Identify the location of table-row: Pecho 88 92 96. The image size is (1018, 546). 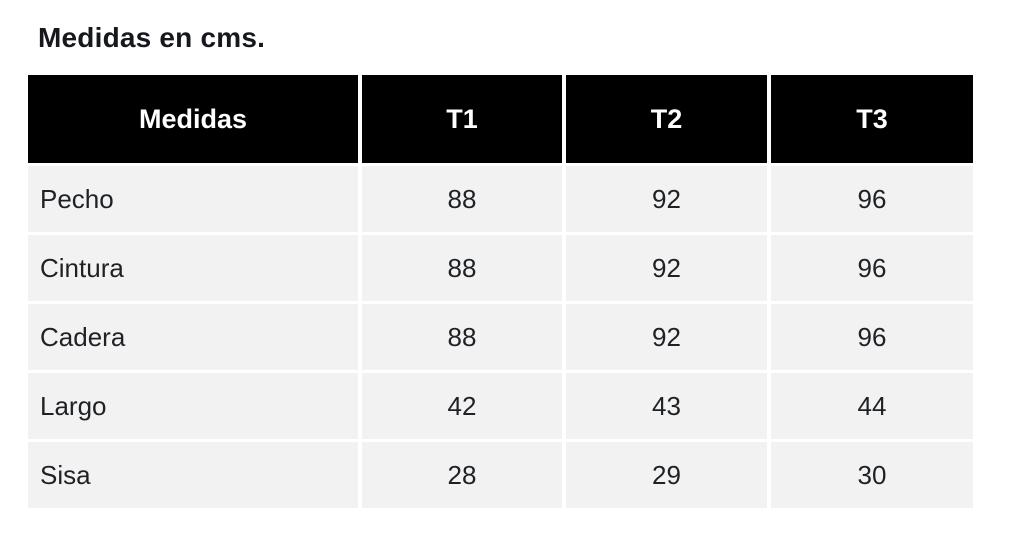
(500, 199).